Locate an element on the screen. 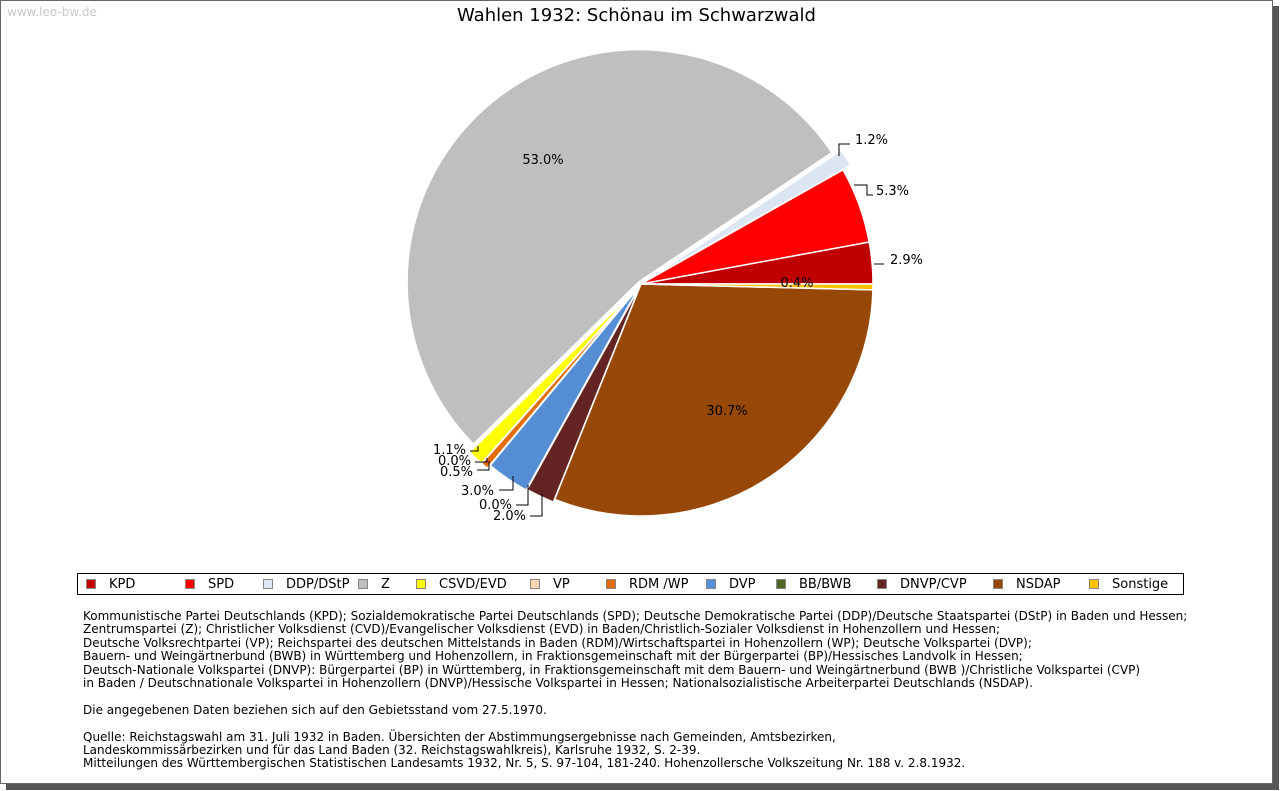  data-label: 30.7% is located at coordinates (726, 411).